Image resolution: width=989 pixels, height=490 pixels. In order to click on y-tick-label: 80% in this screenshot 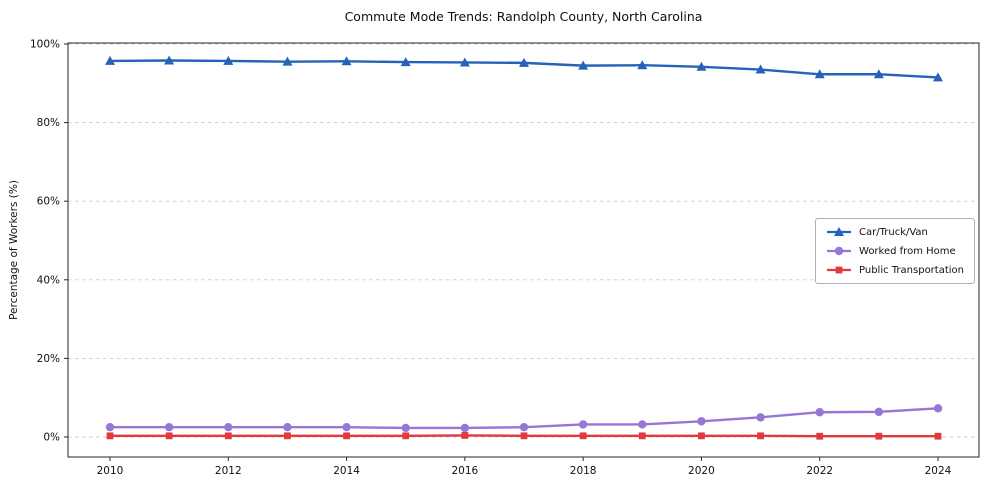, I will do `click(48, 123)`.